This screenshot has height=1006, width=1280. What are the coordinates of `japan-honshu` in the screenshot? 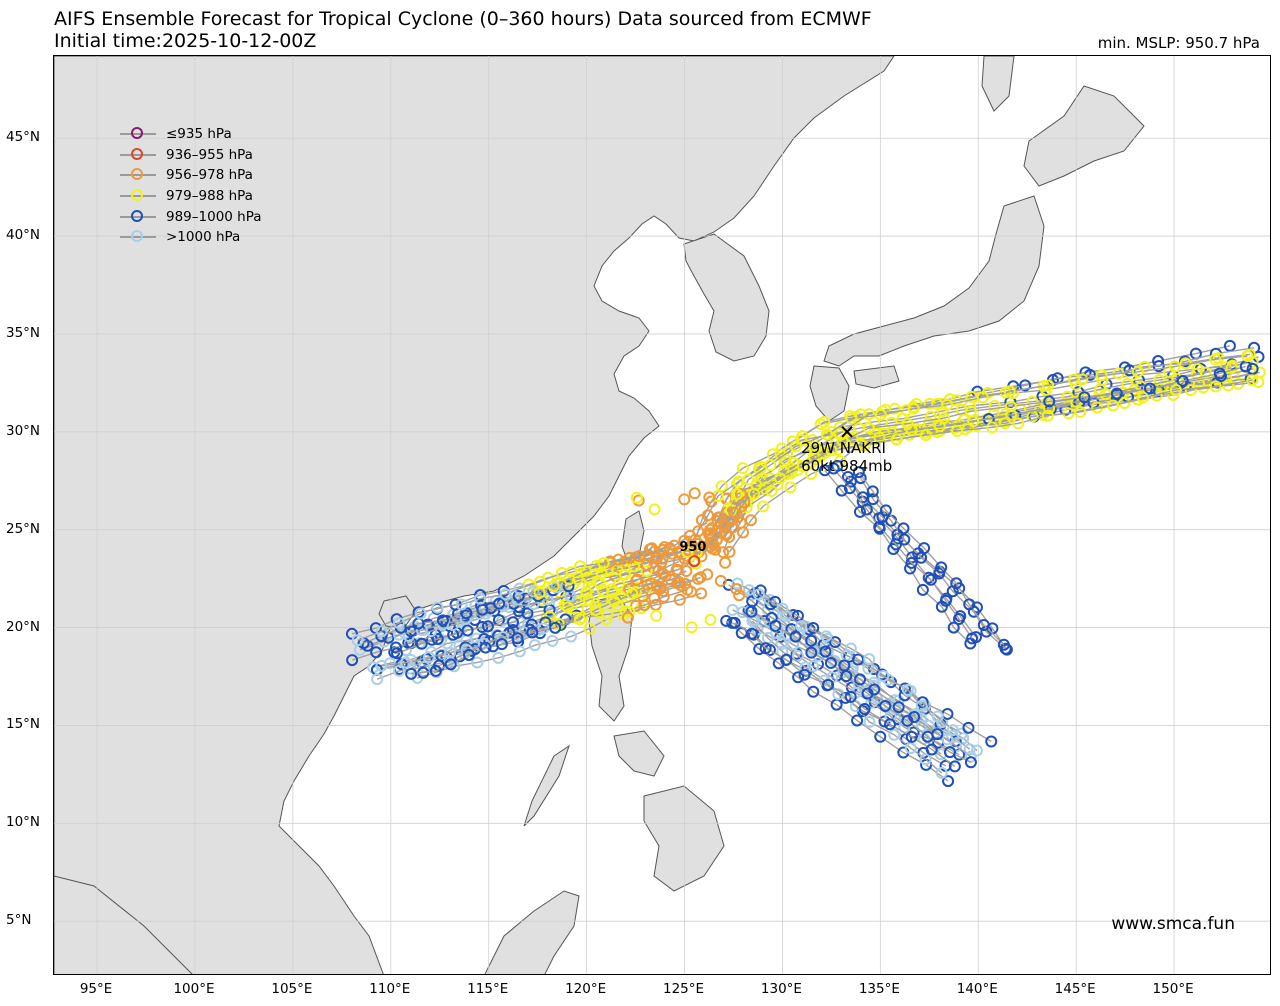 It's located at (934, 281).